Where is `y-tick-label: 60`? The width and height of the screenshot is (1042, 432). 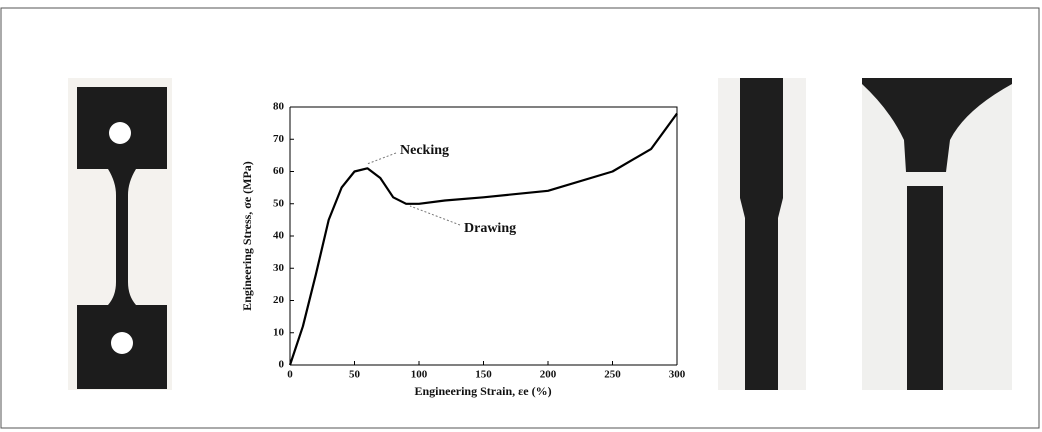 y-tick-label: 60 is located at coordinates (279, 171).